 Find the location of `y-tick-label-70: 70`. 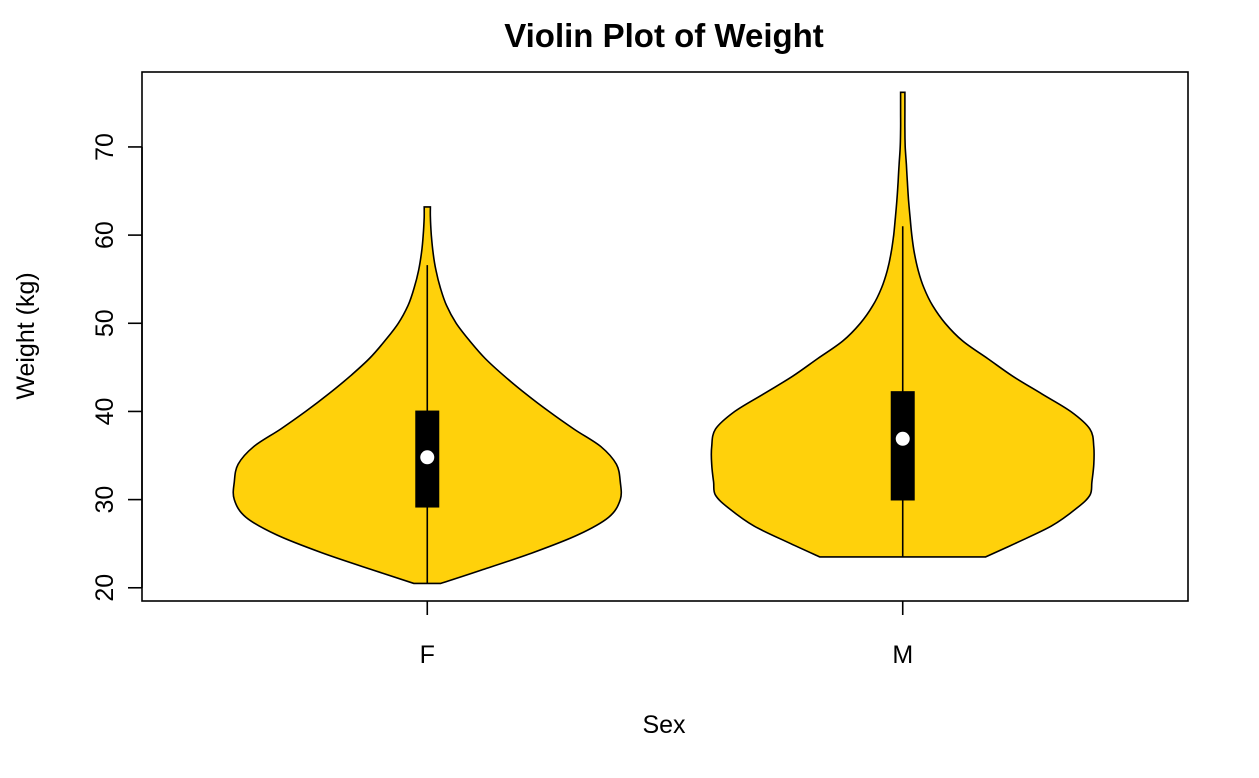

y-tick-label-70: 70 is located at coordinates (105, 147).